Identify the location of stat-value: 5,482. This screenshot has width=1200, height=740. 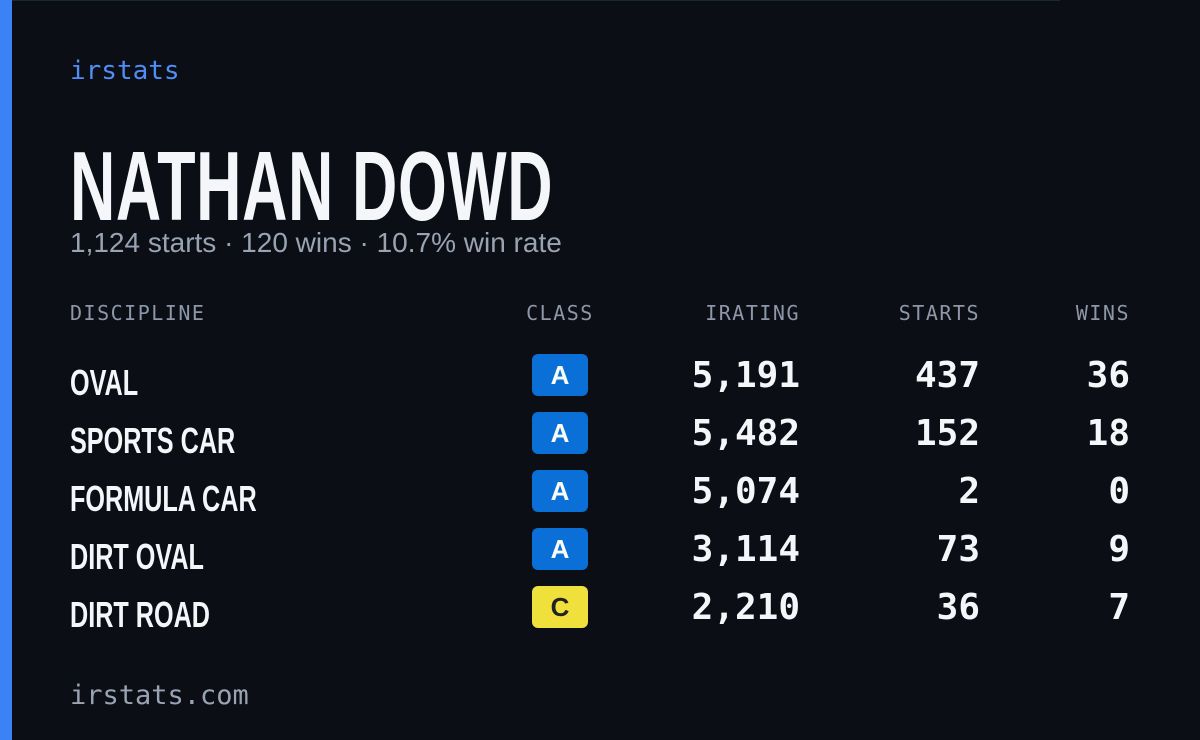
(745, 433).